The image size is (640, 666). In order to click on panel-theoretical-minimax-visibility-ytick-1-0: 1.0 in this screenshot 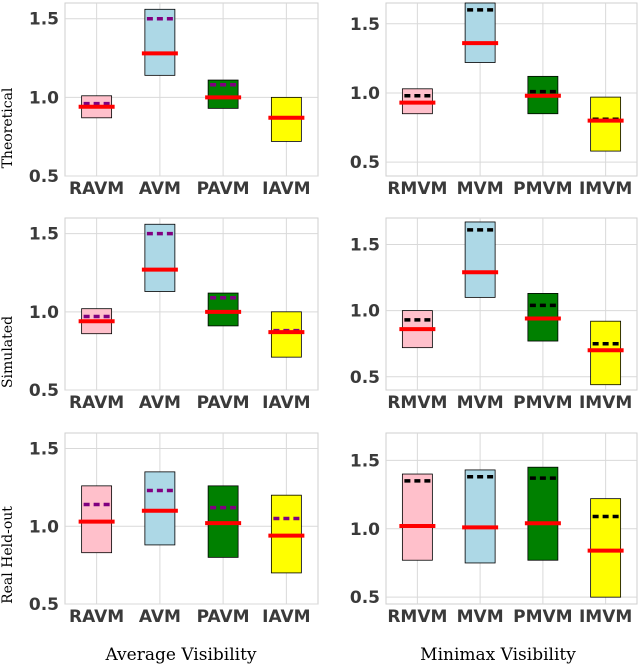, I will do `click(365, 94)`.